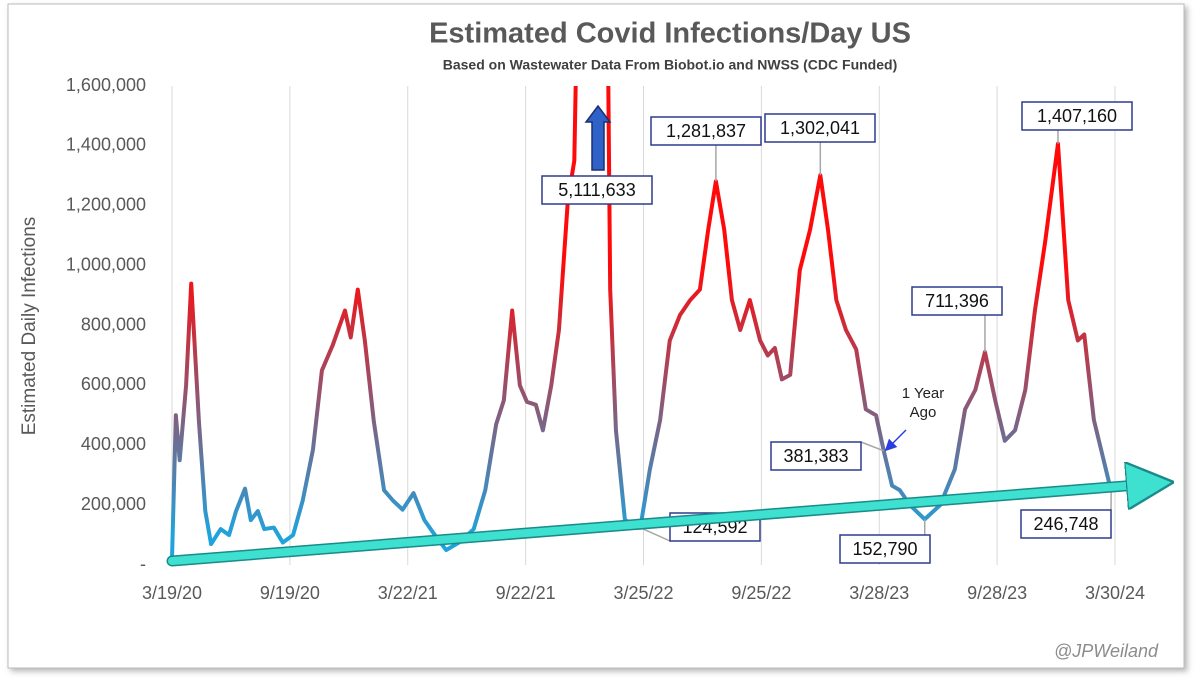 The width and height of the screenshot is (1200, 688). Describe the element at coordinates (106, 85) in the screenshot. I see `y-tick-label: 1,600,000` at that location.